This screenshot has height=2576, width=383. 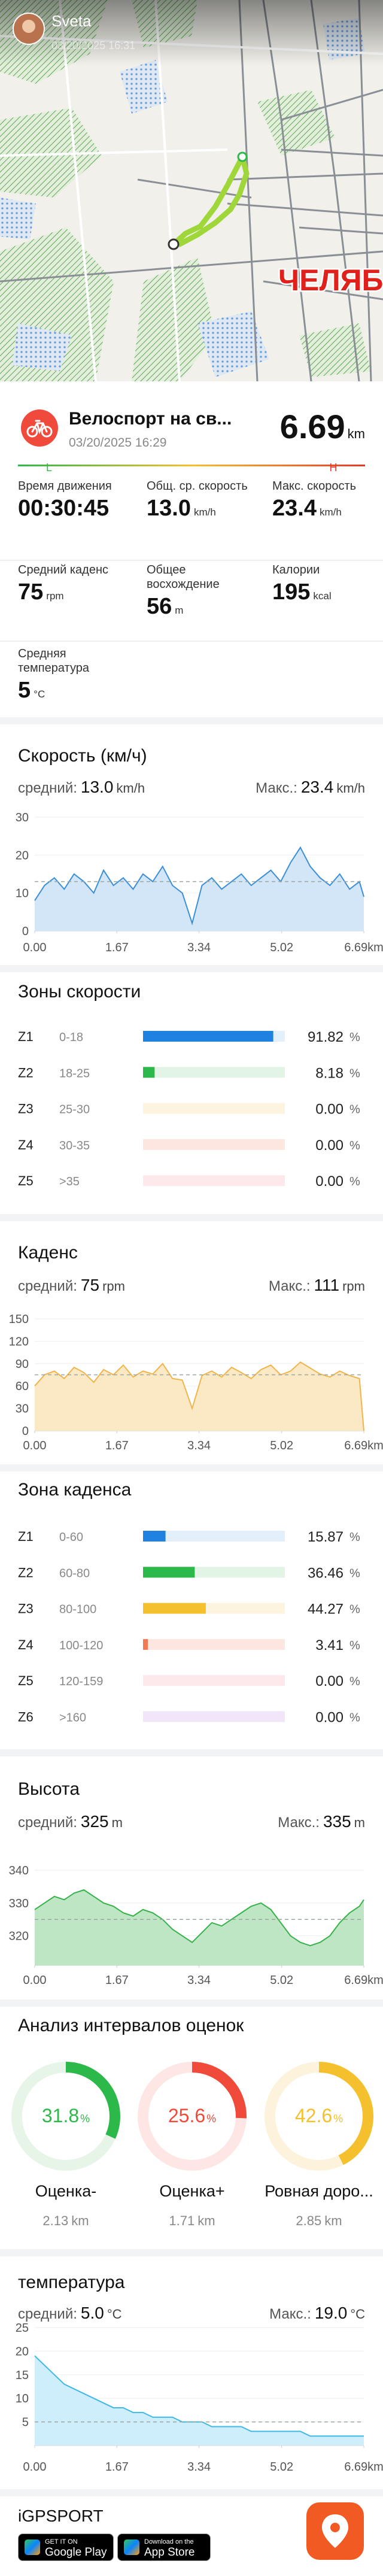 I want to click on chart: 0 10 20 30 0.00 1.67 3.34 5.02 6.69km, so click(x=199, y=882).